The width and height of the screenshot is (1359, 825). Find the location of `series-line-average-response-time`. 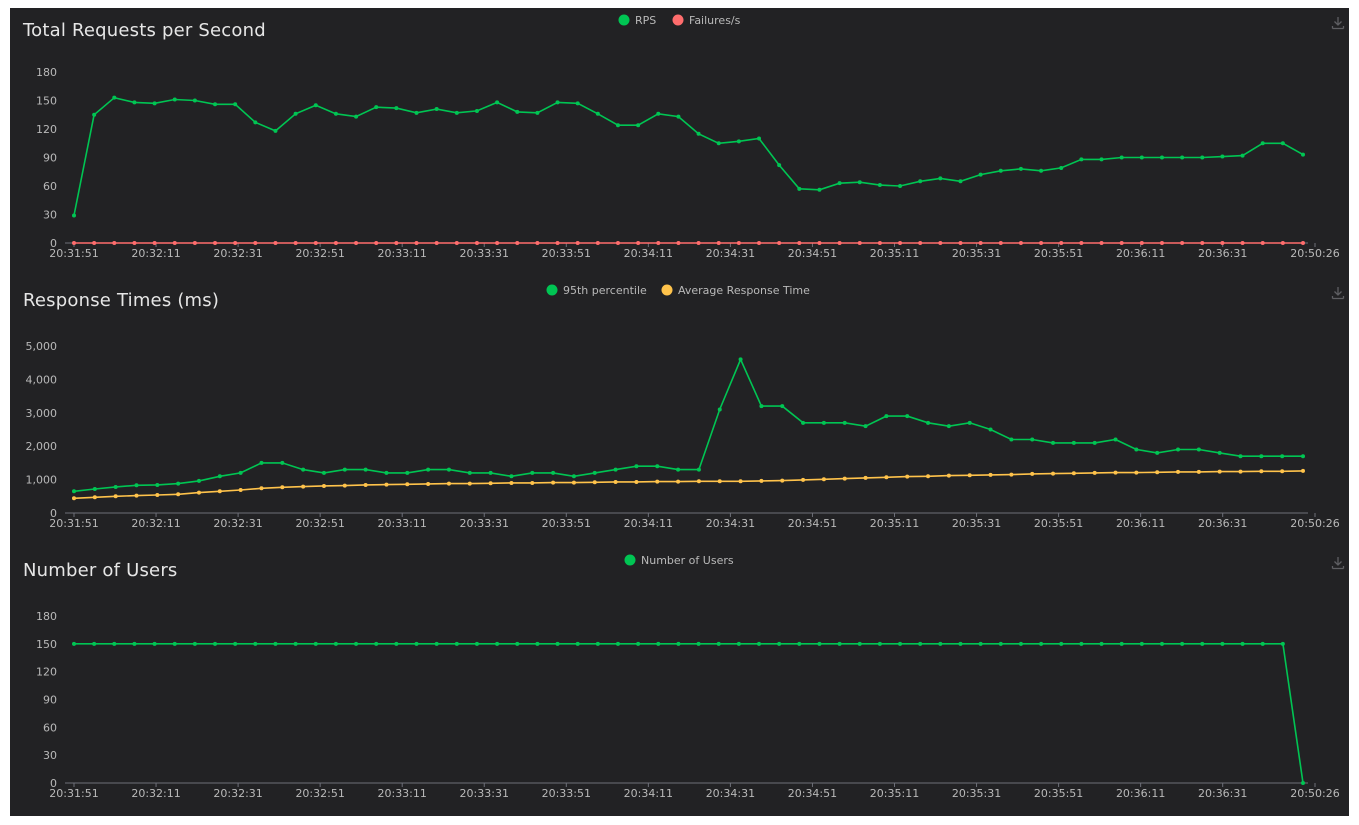

series-line-average-response-time is located at coordinates (688, 485).